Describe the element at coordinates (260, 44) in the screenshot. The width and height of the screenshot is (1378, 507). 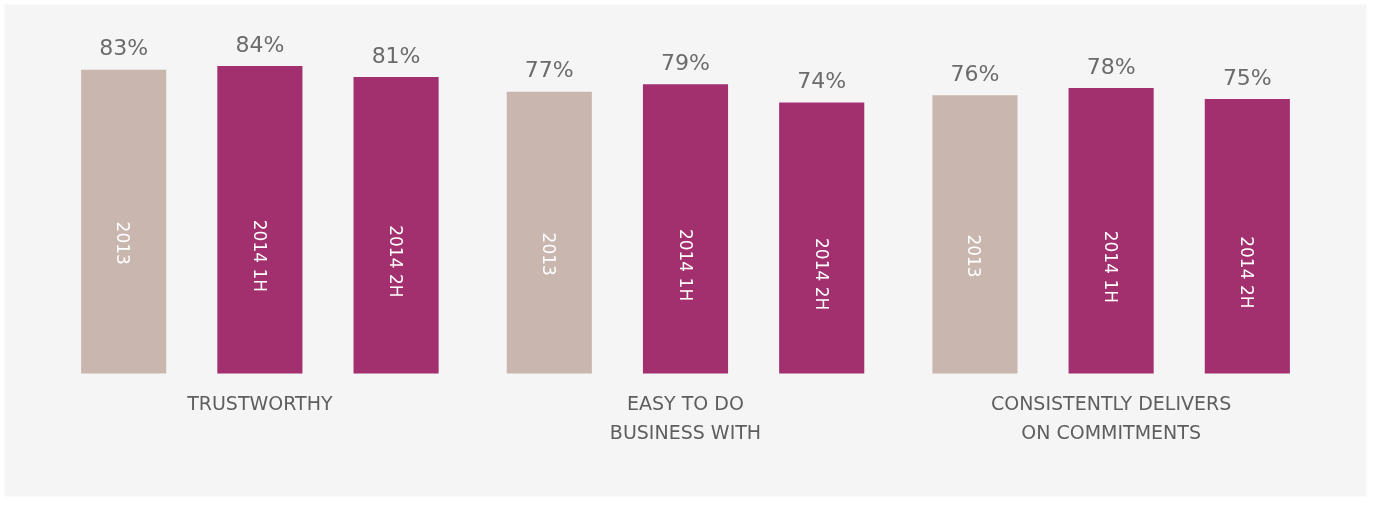
I see `data-label: 84%` at that location.